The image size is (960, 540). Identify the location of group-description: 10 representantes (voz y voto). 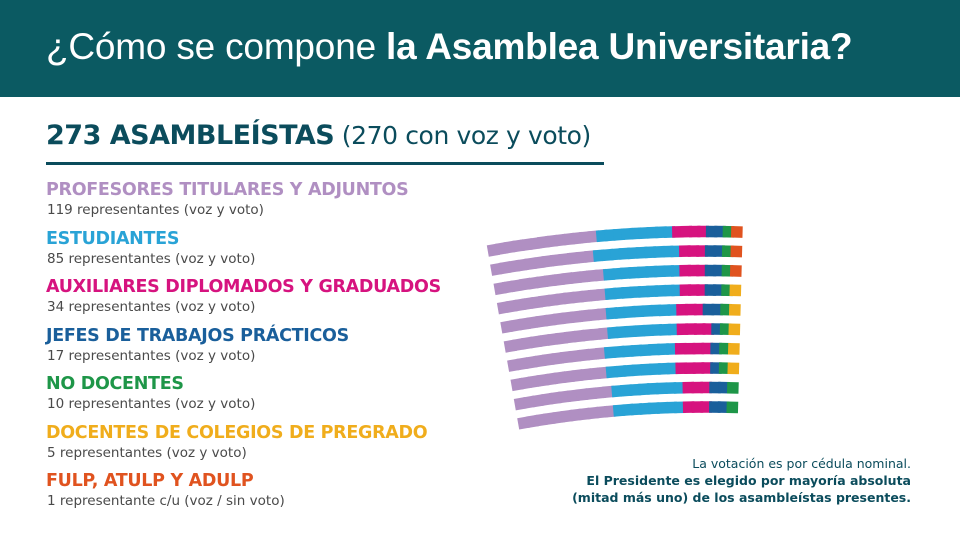
(151, 404).